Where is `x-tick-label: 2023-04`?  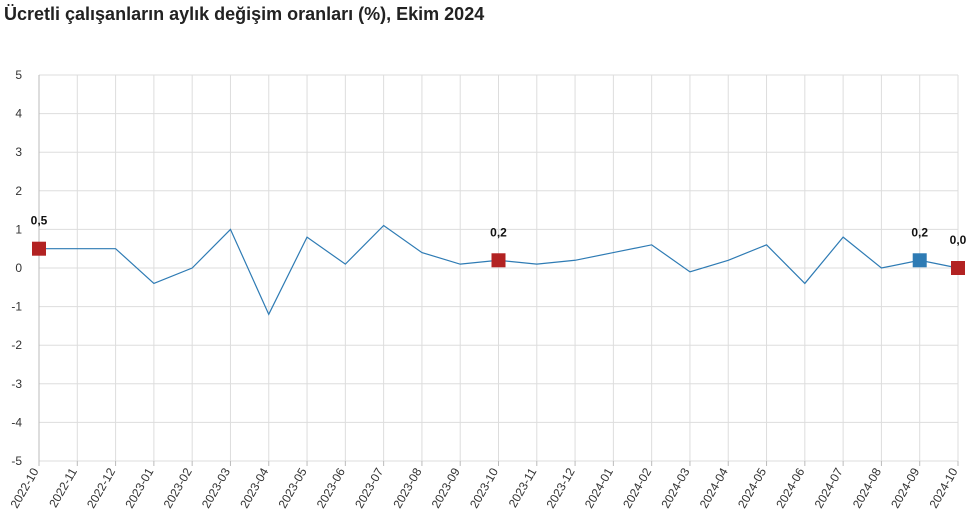 x-tick-label: 2023-04 is located at coordinates (254, 487).